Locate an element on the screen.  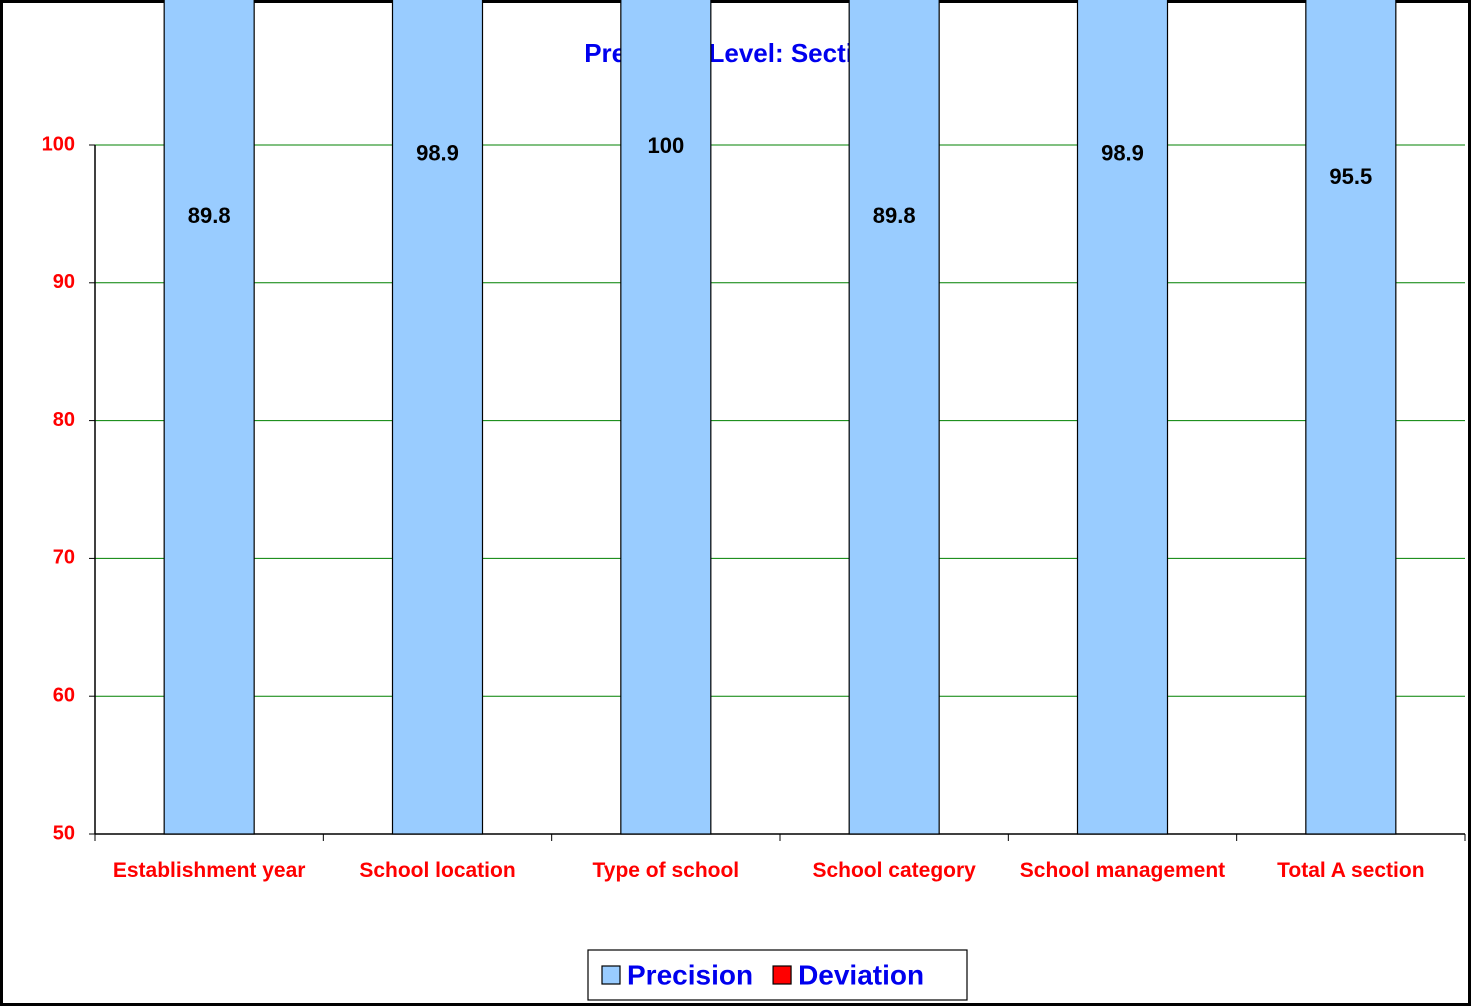
x-tick-label: School category is located at coordinates (894, 870).